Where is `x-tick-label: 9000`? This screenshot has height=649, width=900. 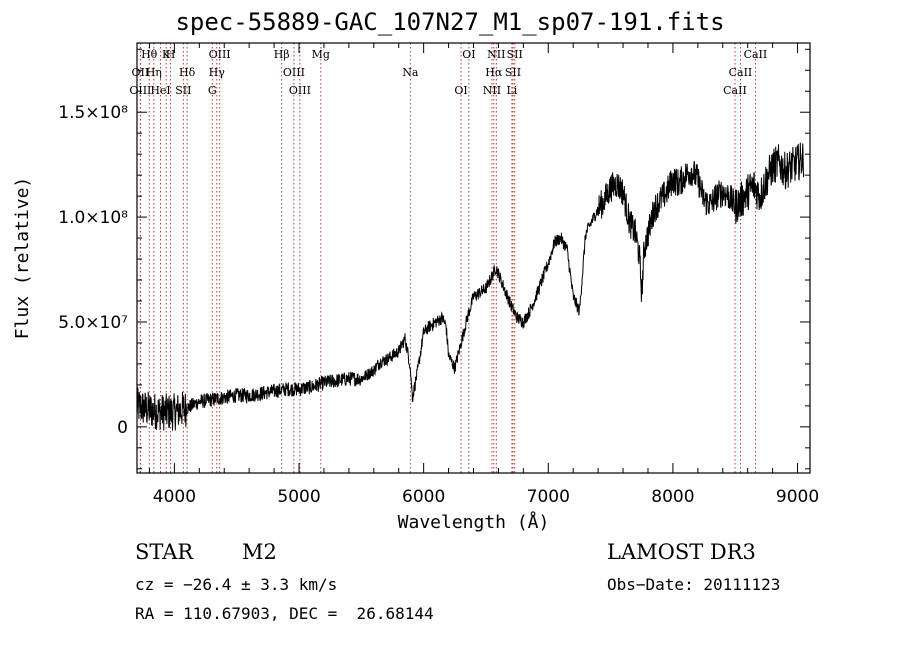 x-tick-label: 9000 is located at coordinates (797, 497).